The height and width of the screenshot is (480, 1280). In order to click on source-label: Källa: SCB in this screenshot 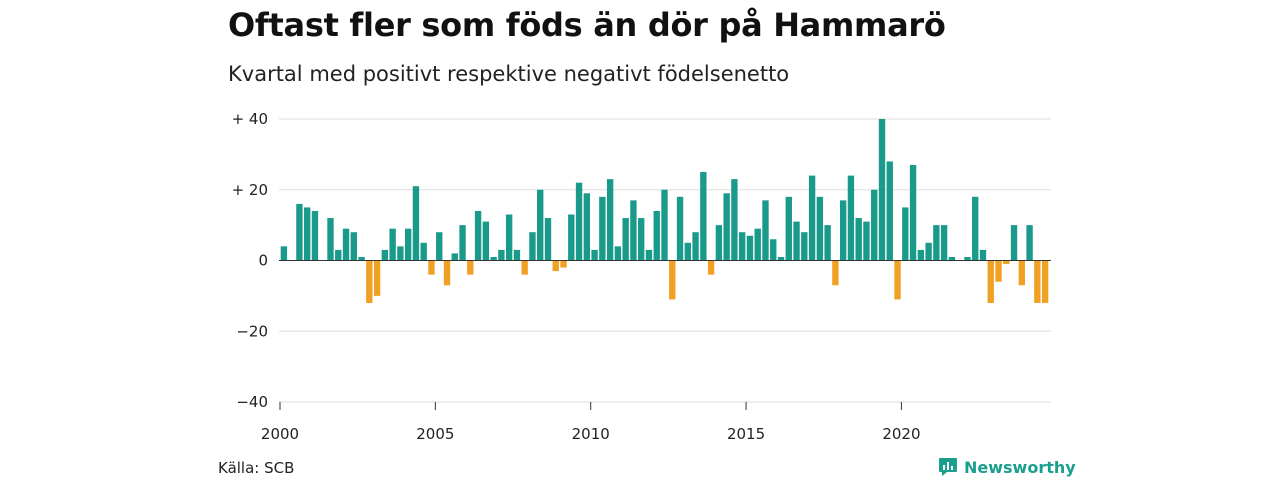, I will do `click(256, 468)`.